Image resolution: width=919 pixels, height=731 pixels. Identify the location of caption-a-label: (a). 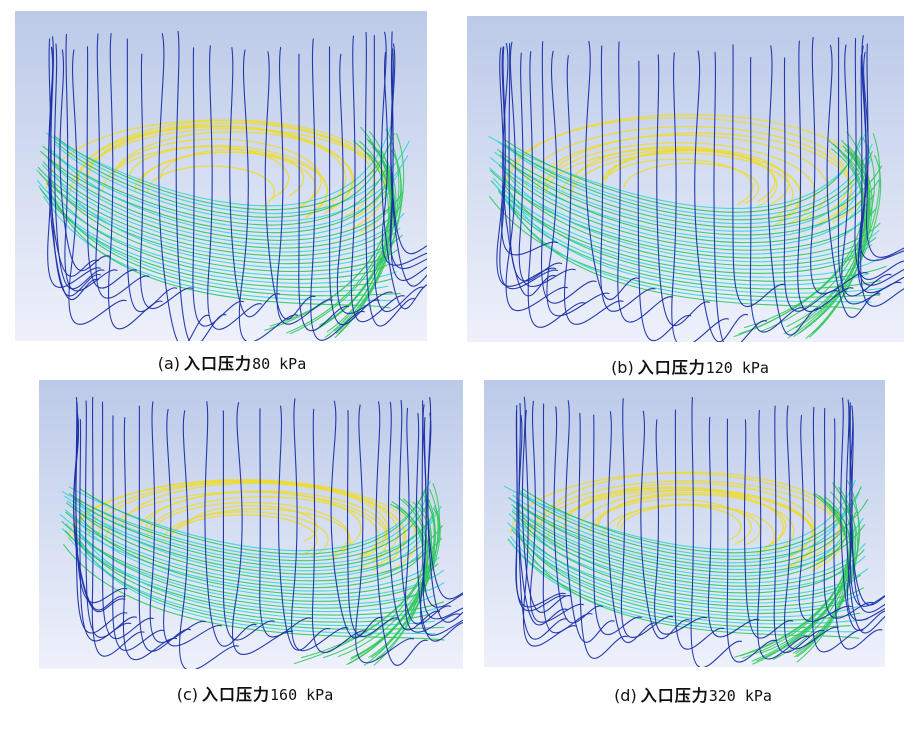
(169, 363).